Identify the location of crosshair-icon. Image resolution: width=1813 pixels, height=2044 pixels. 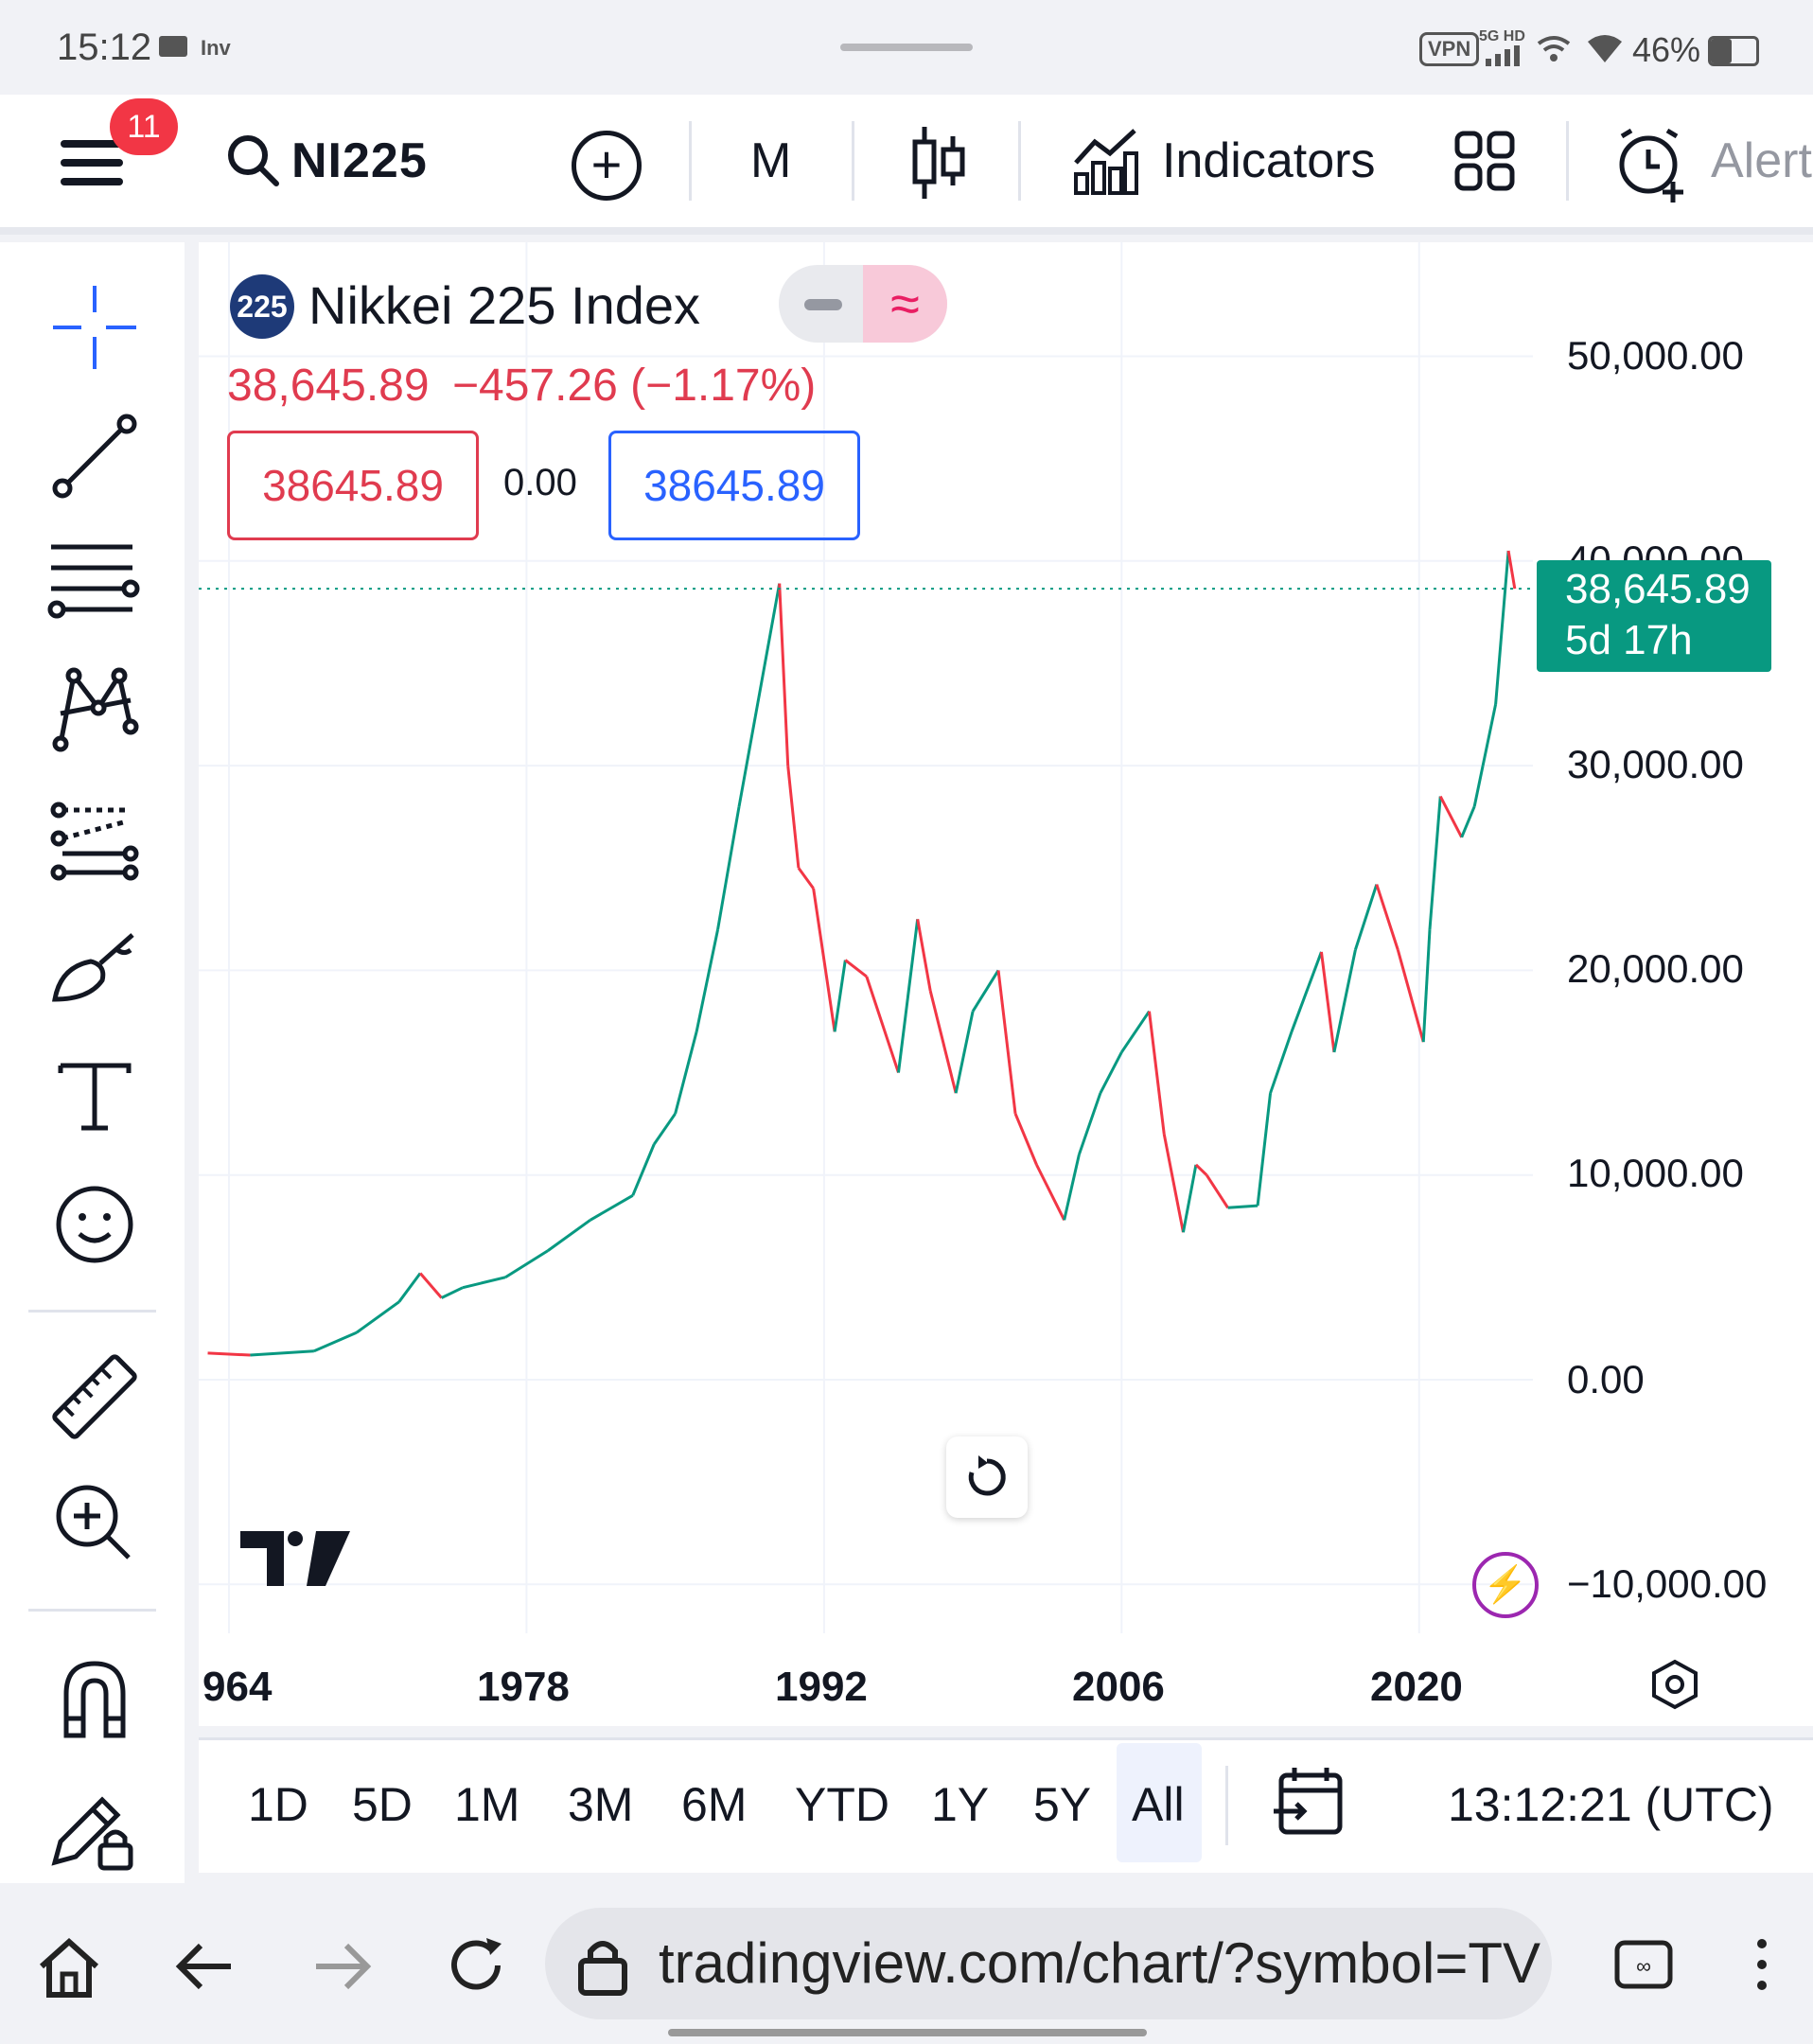
(94, 327).